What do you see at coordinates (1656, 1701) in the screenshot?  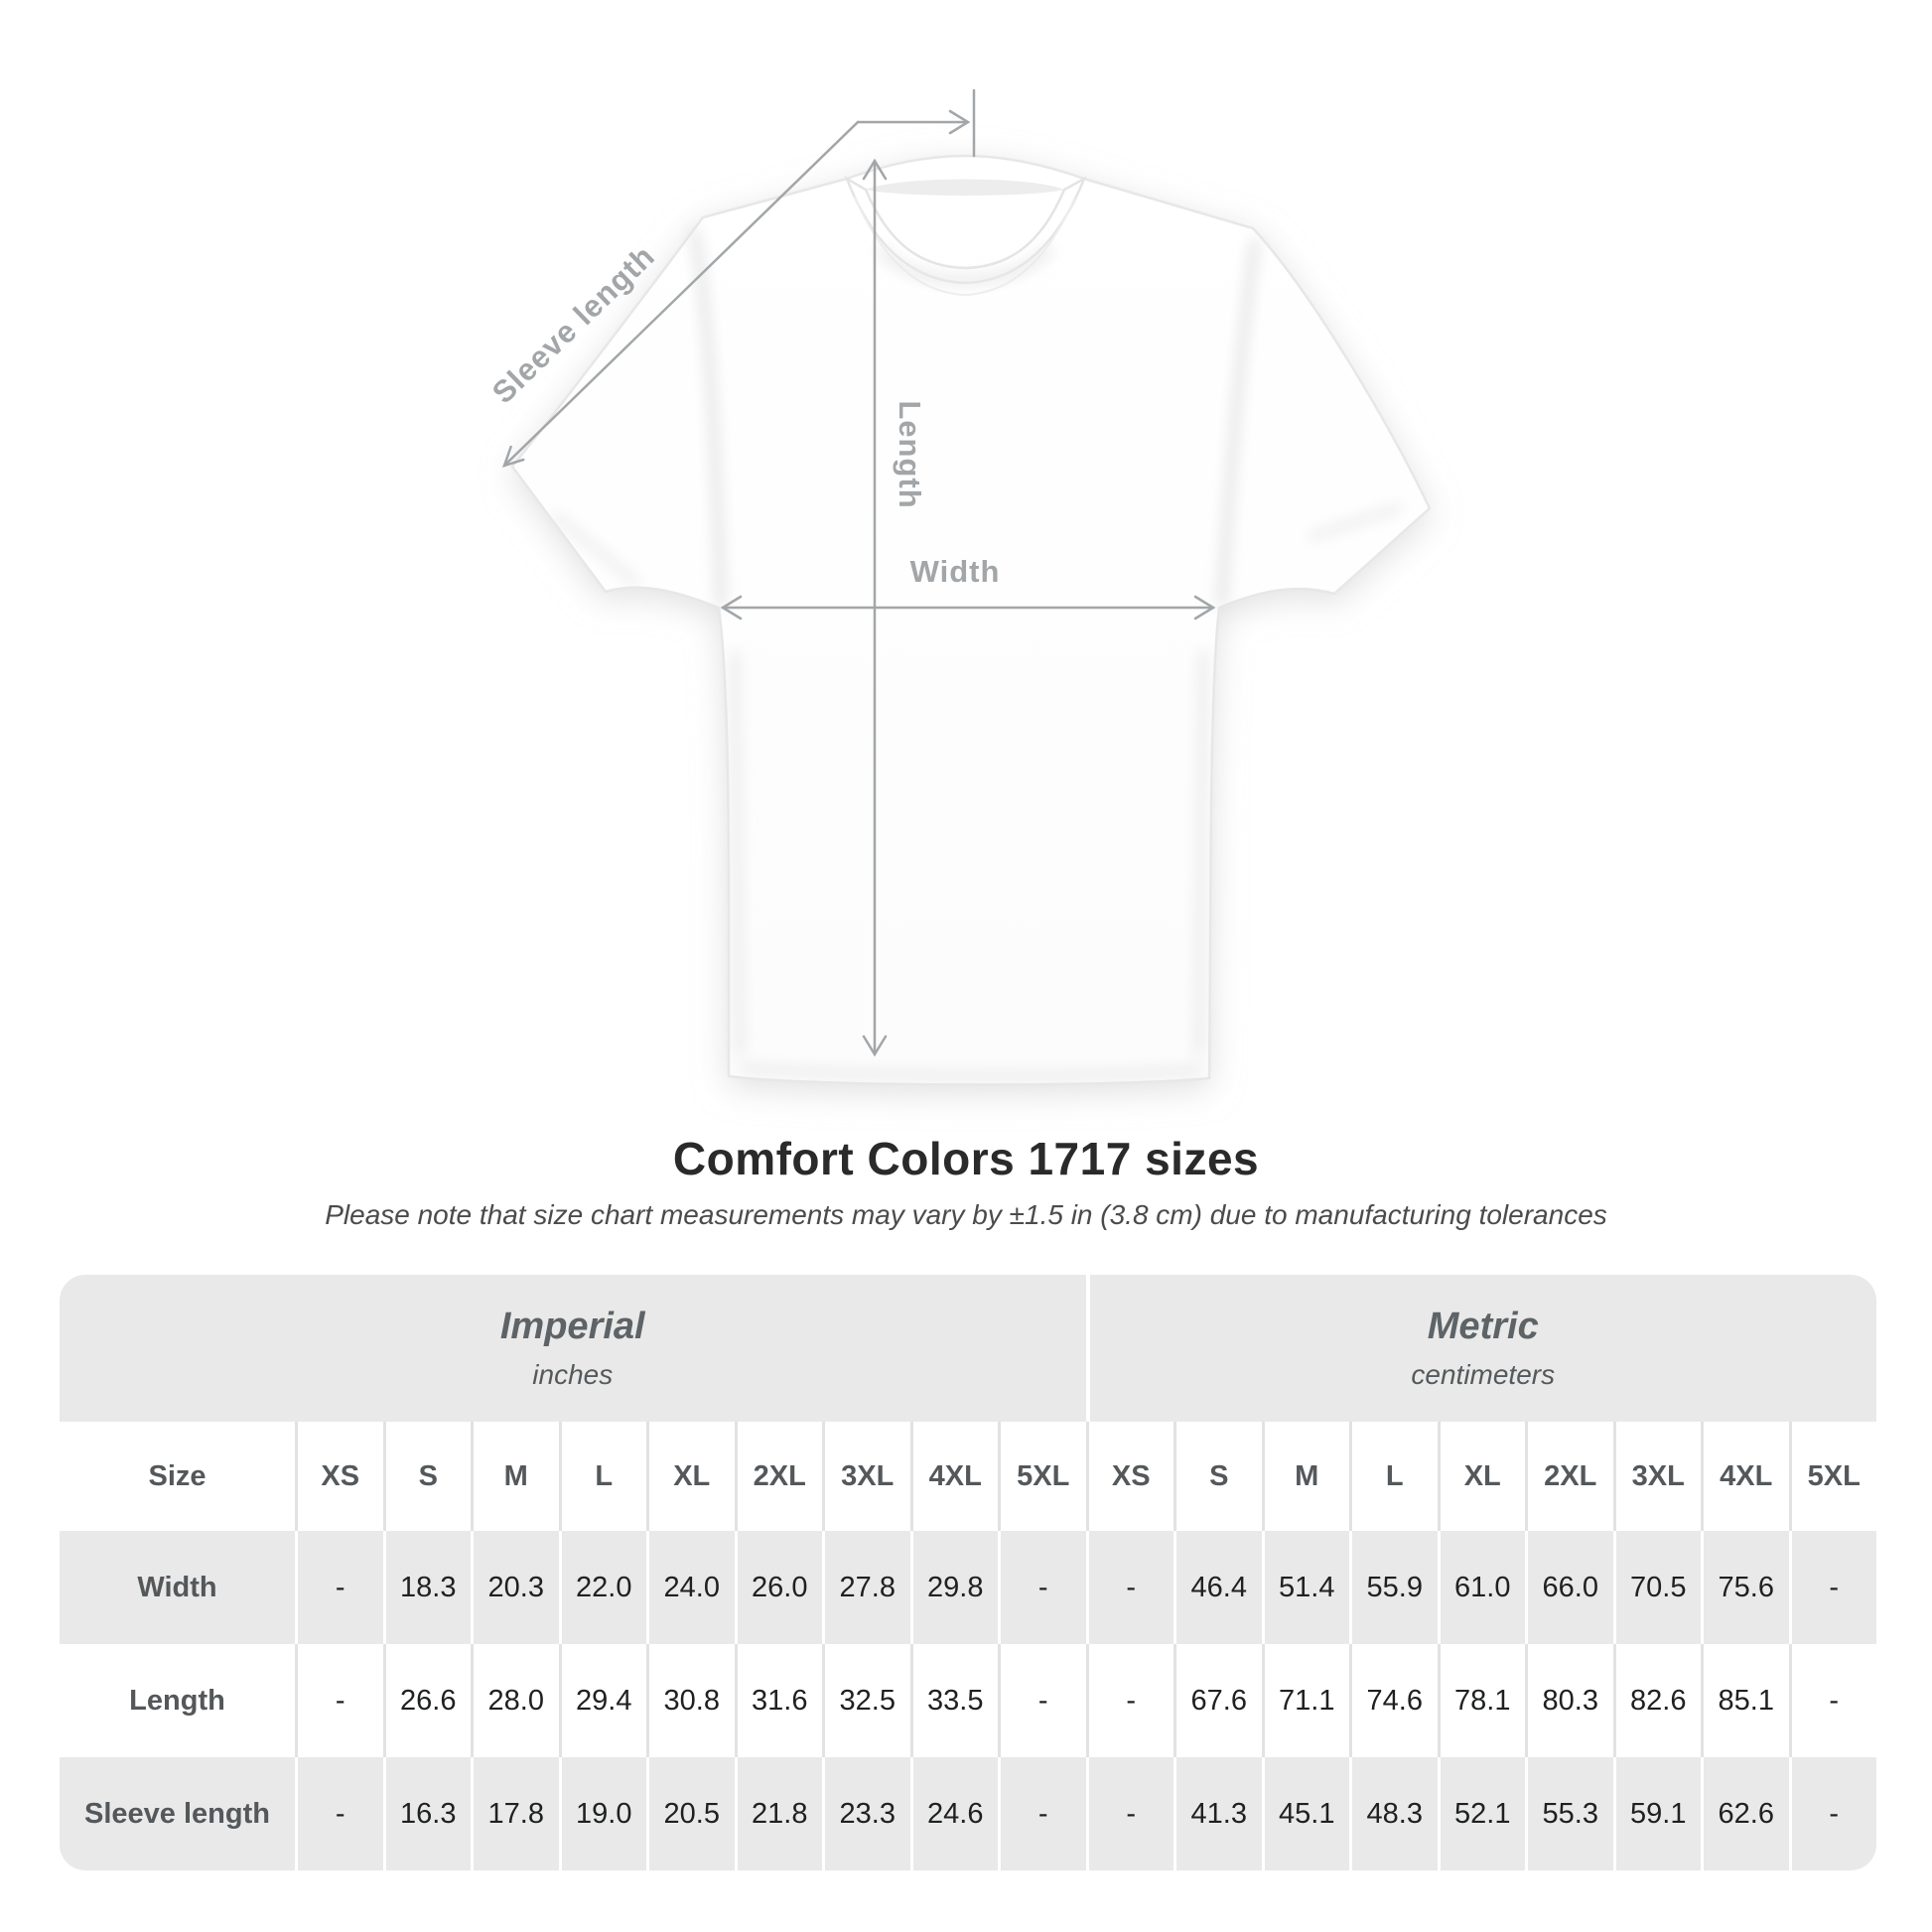 I see `value-cell: 82.6` at bounding box center [1656, 1701].